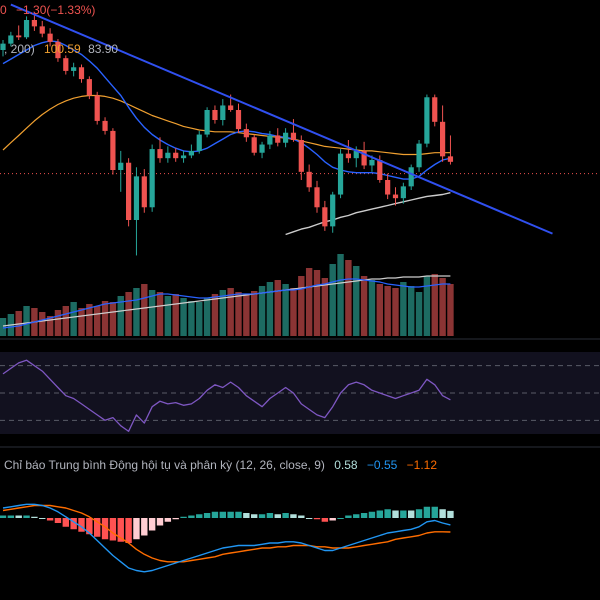 This screenshot has height=600, width=600. I want to click on legend-moving-averages: , 200) 100.59 83.90, so click(61, 49).